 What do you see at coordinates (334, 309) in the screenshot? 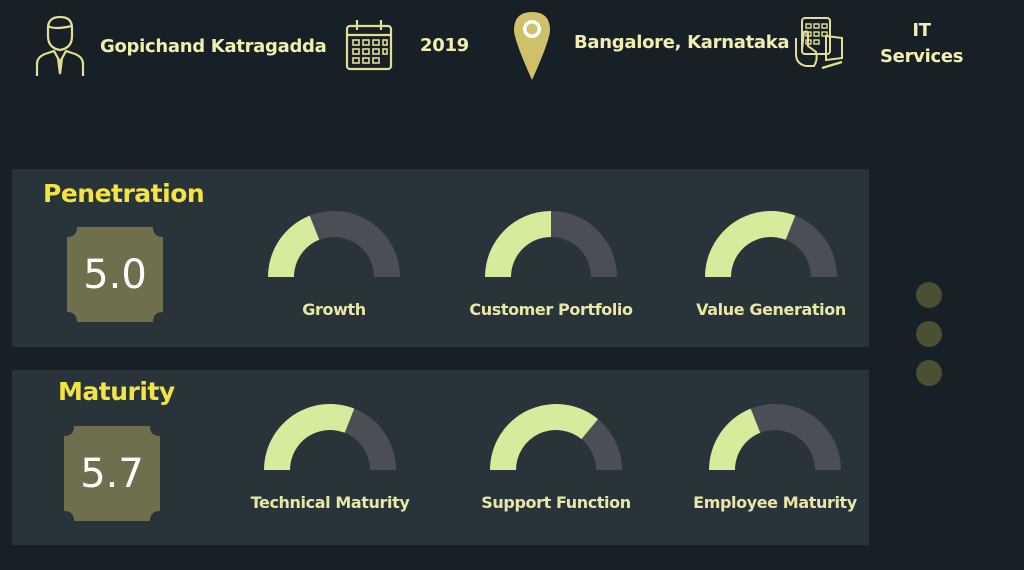
I see `gauge-label: Growth` at bounding box center [334, 309].